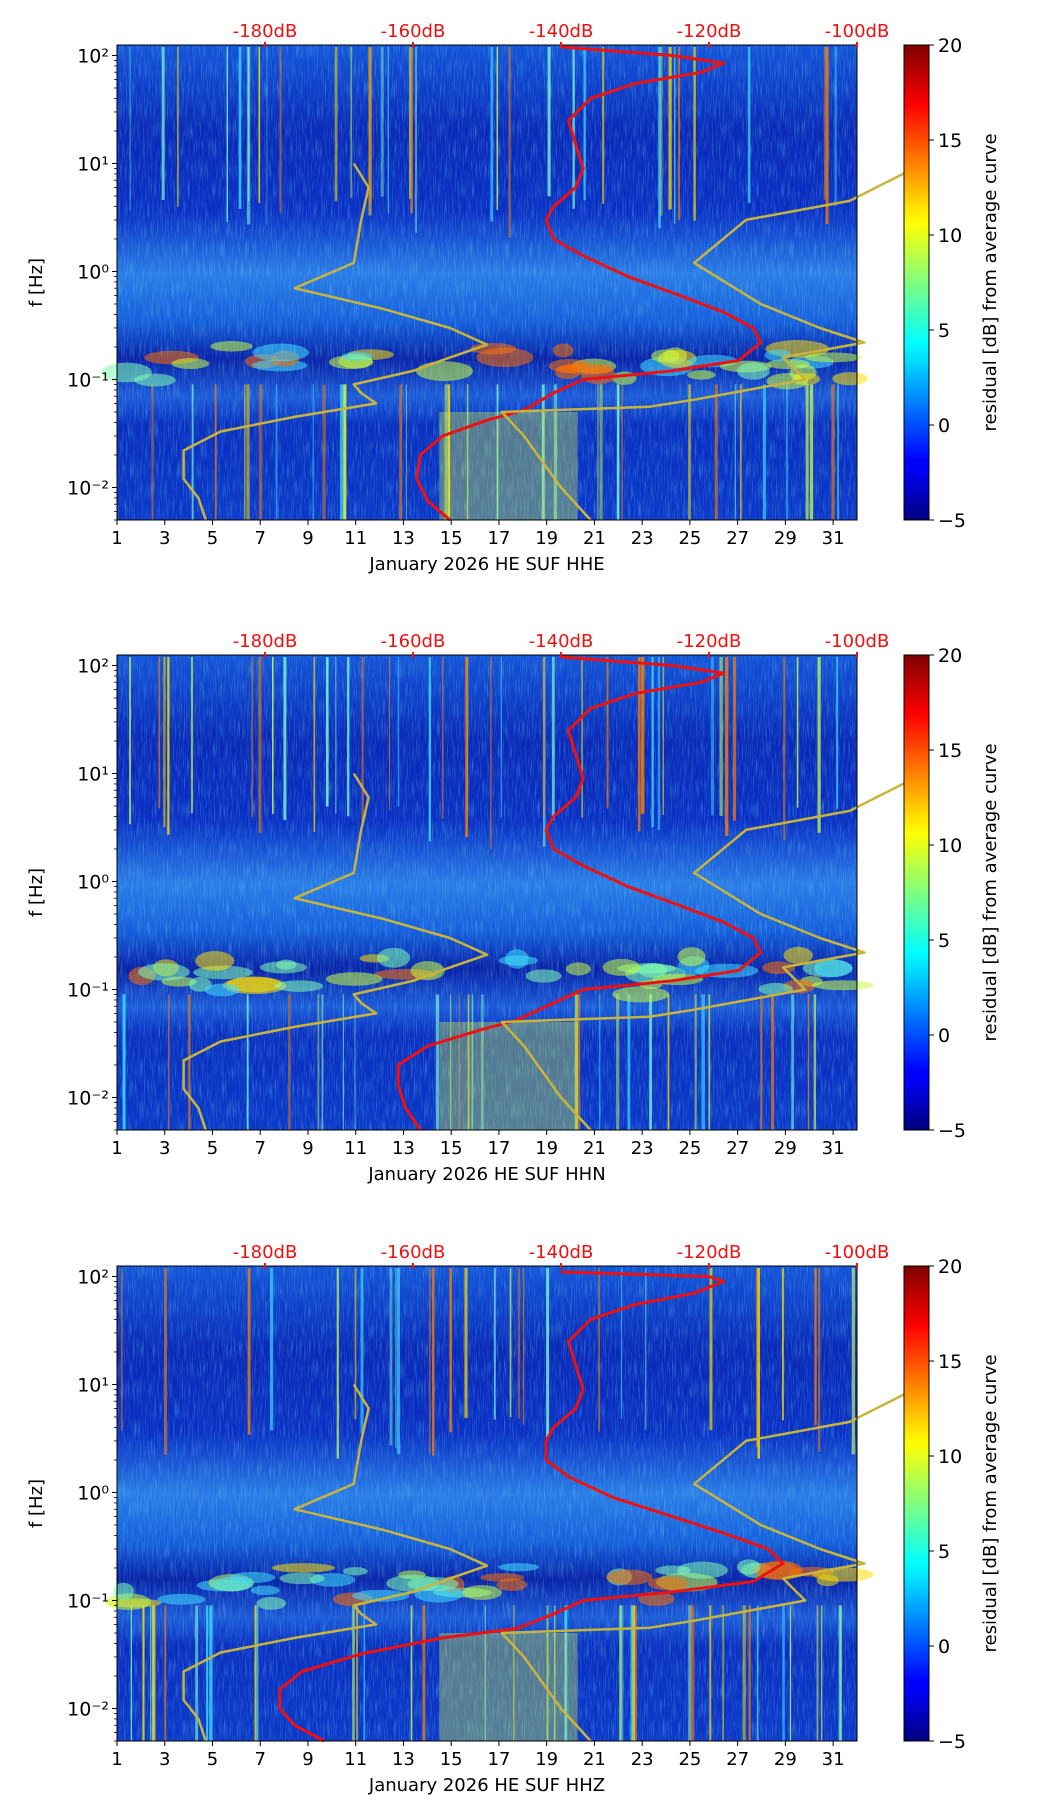 This screenshot has height=1806, width=1052. I want to click on colorbar-tick-label: 5, so click(944, 941).